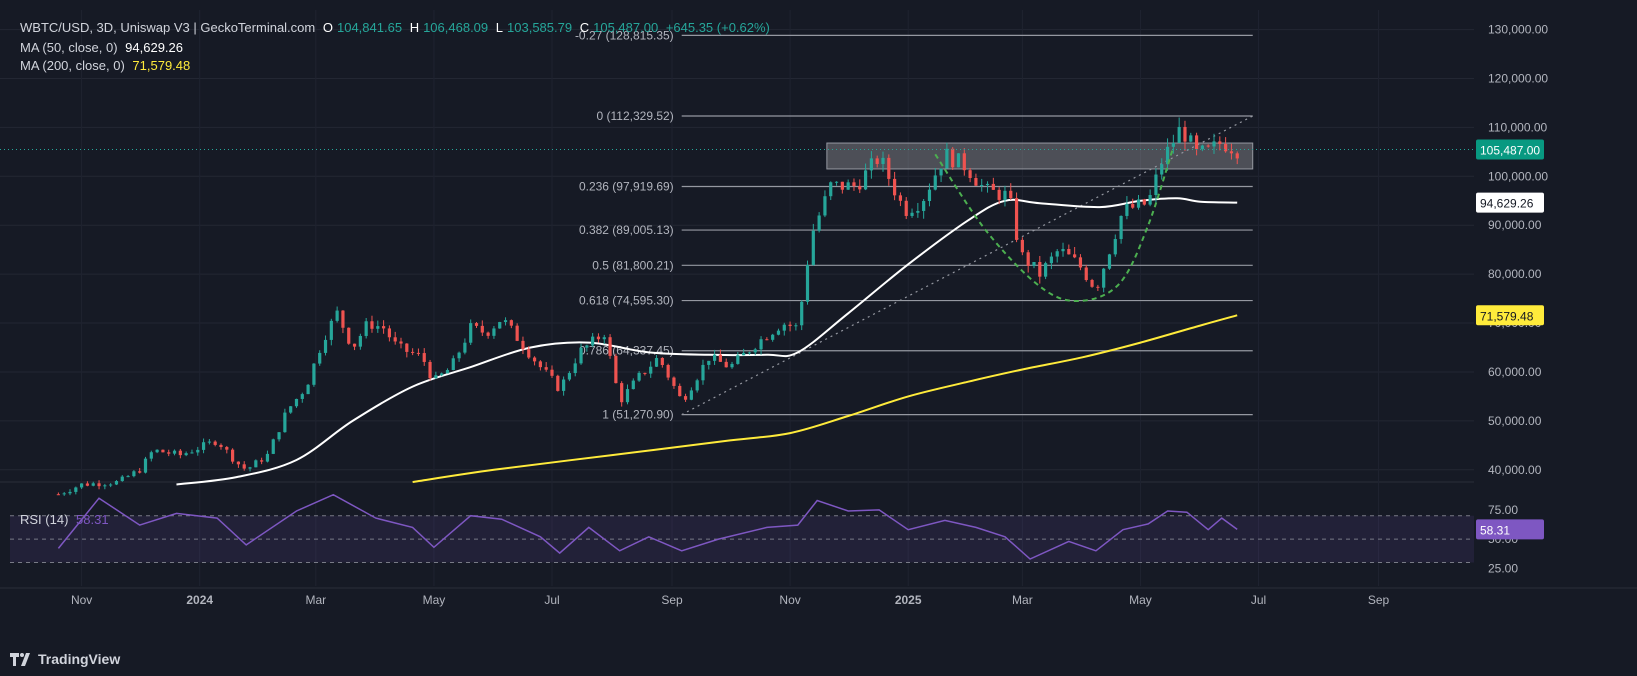  I want to click on low-value: 103,585.79, so click(540, 27).